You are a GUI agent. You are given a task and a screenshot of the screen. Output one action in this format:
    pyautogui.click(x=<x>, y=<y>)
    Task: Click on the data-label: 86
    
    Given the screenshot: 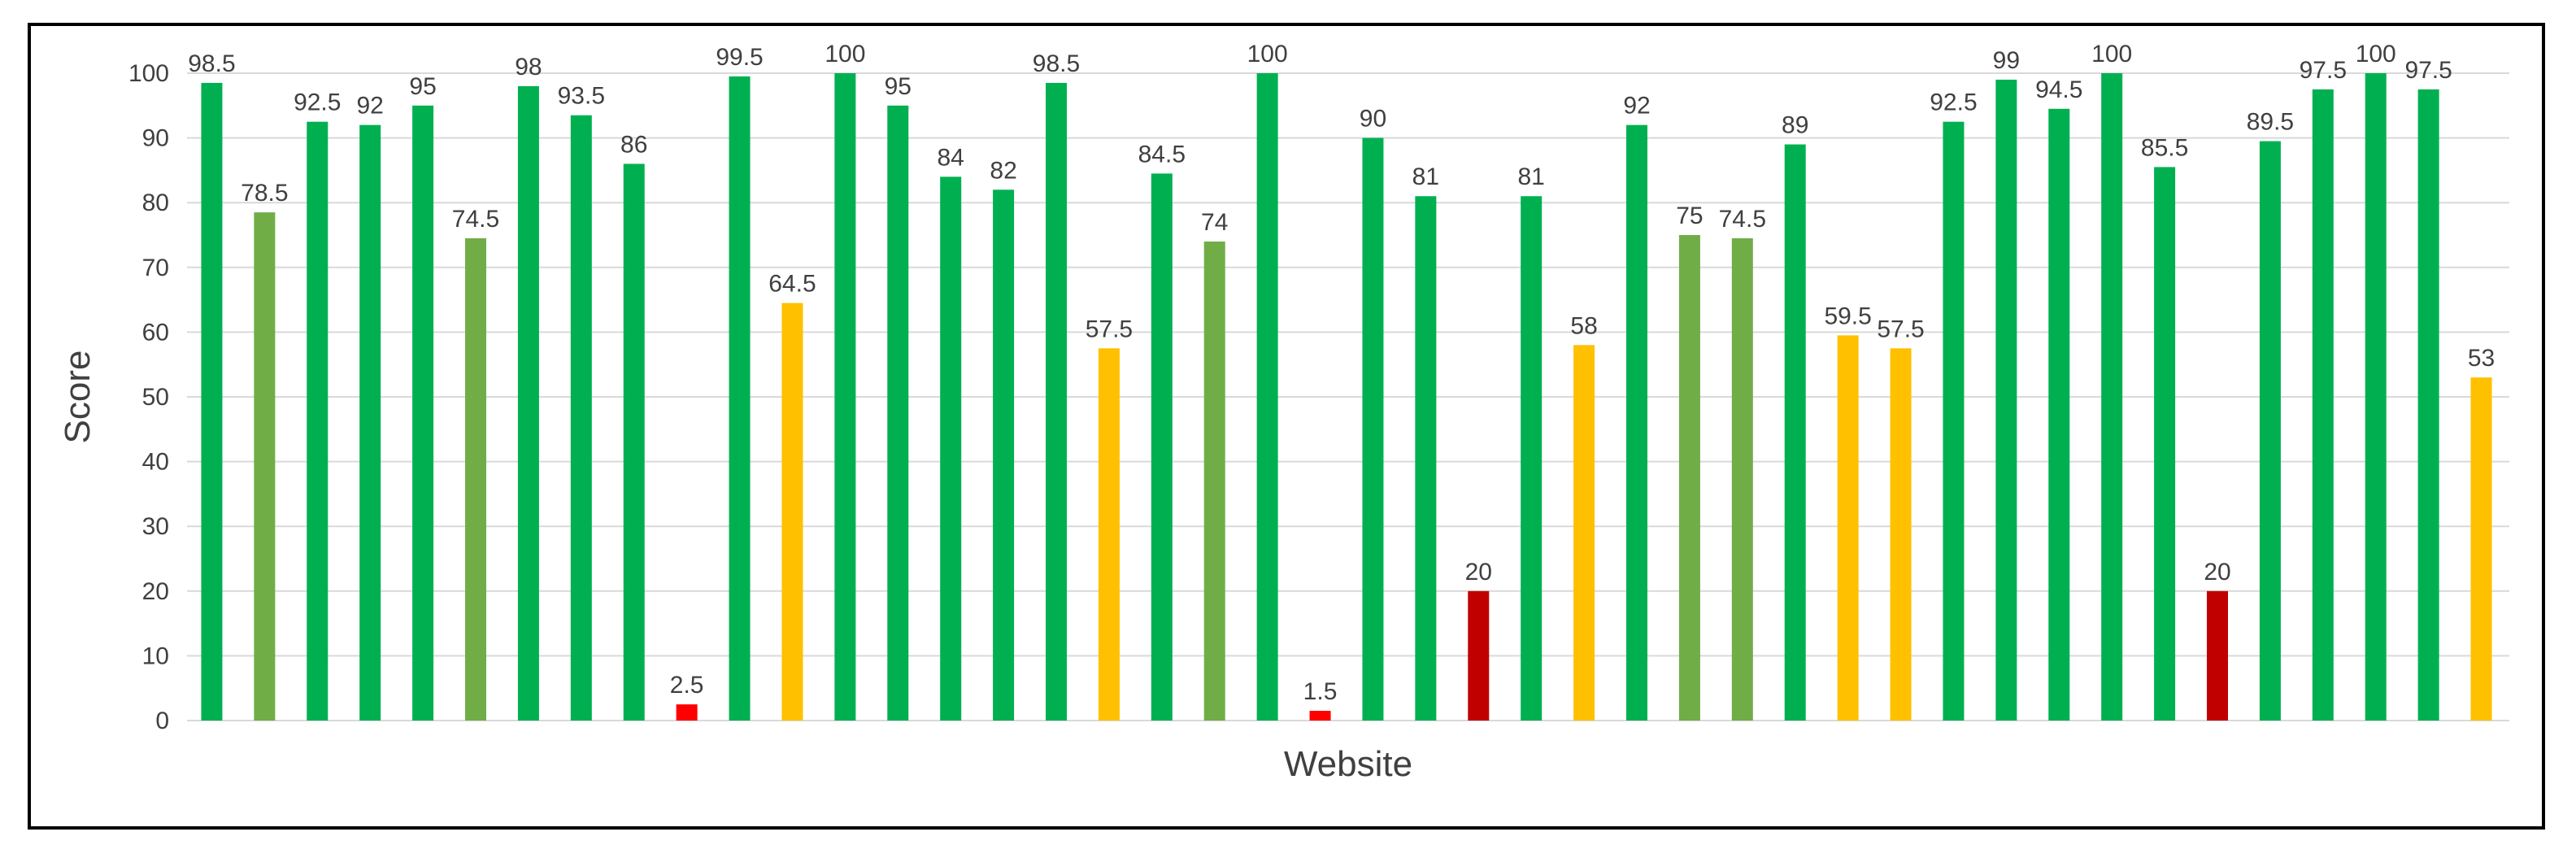 What is the action you would take?
    pyautogui.click(x=634, y=144)
    